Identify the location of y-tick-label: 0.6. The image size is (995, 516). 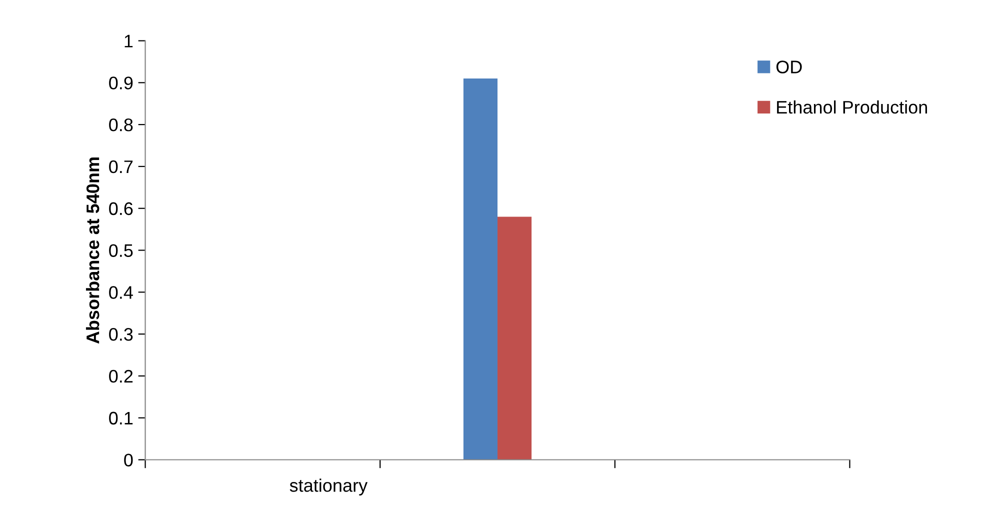
(121, 209).